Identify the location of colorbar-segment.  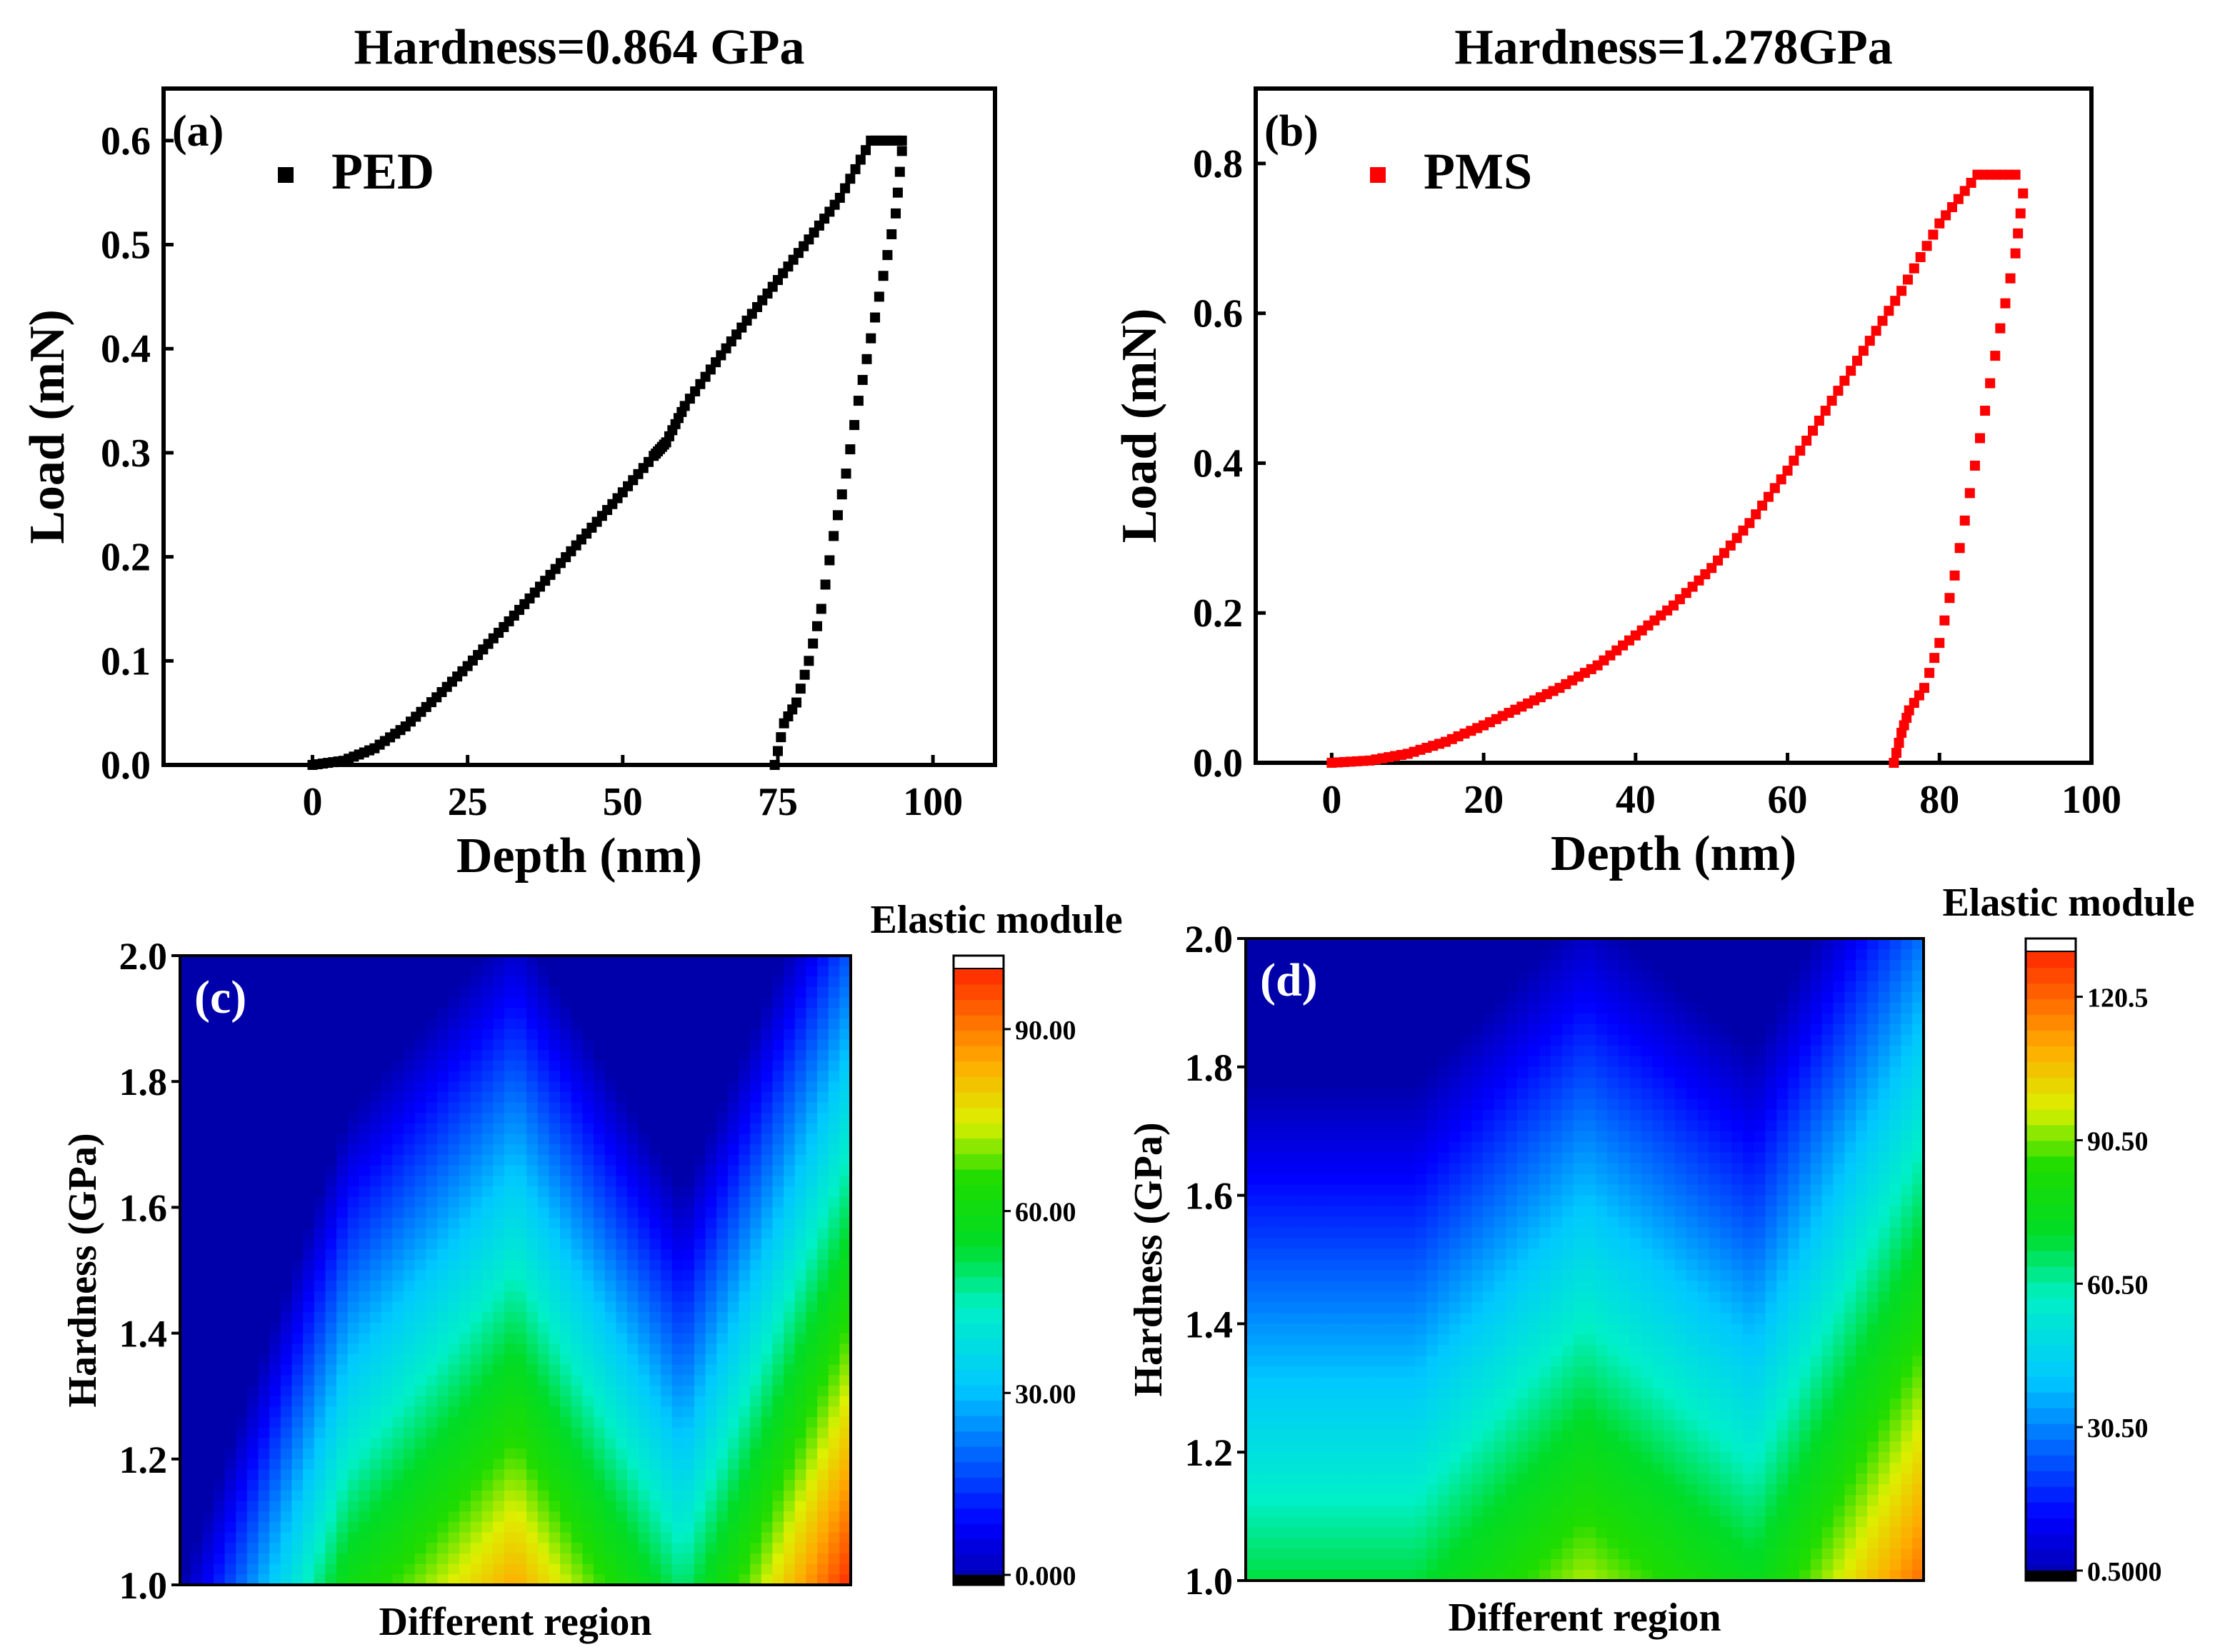
(979, 1193).